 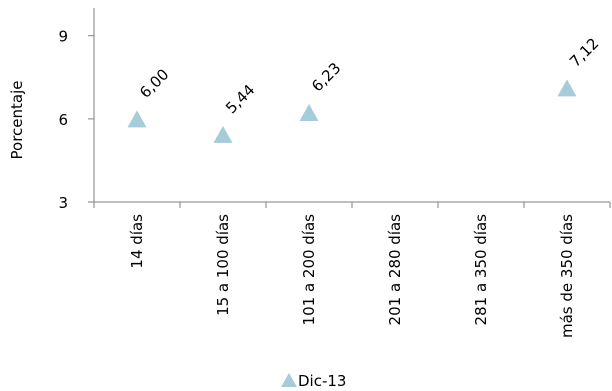 What do you see at coordinates (309, 270) in the screenshot?
I see `x-tick-label: 101 a 200 días` at bounding box center [309, 270].